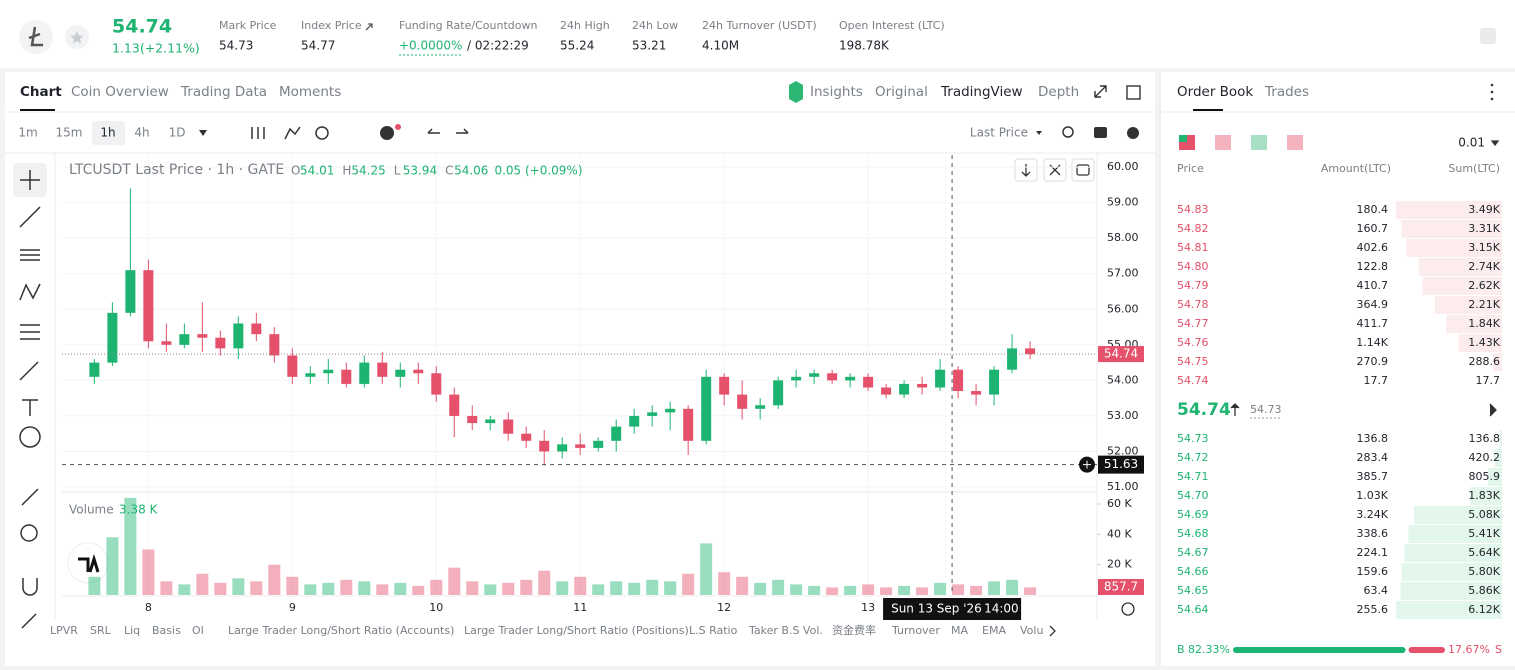 The width and height of the screenshot is (1515, 670). What do you see at coordinates (713, 630) in the screenshot?
I see `indicator-tab: L.S Ratio` at bounding box center [713, 630].